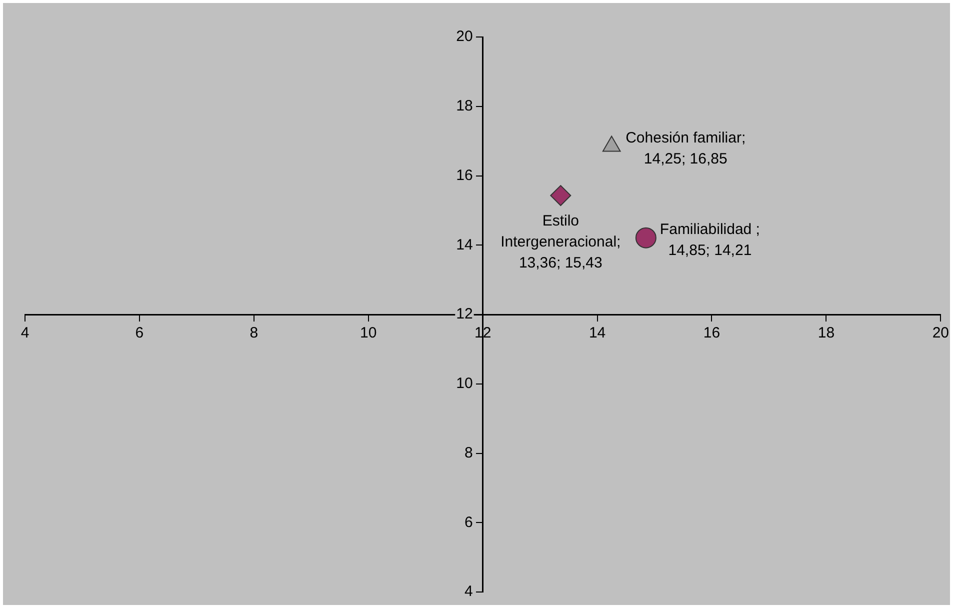 This screenshot has height=608, width=953. I want to click on y-tick-label: 4, so click(468, 591).